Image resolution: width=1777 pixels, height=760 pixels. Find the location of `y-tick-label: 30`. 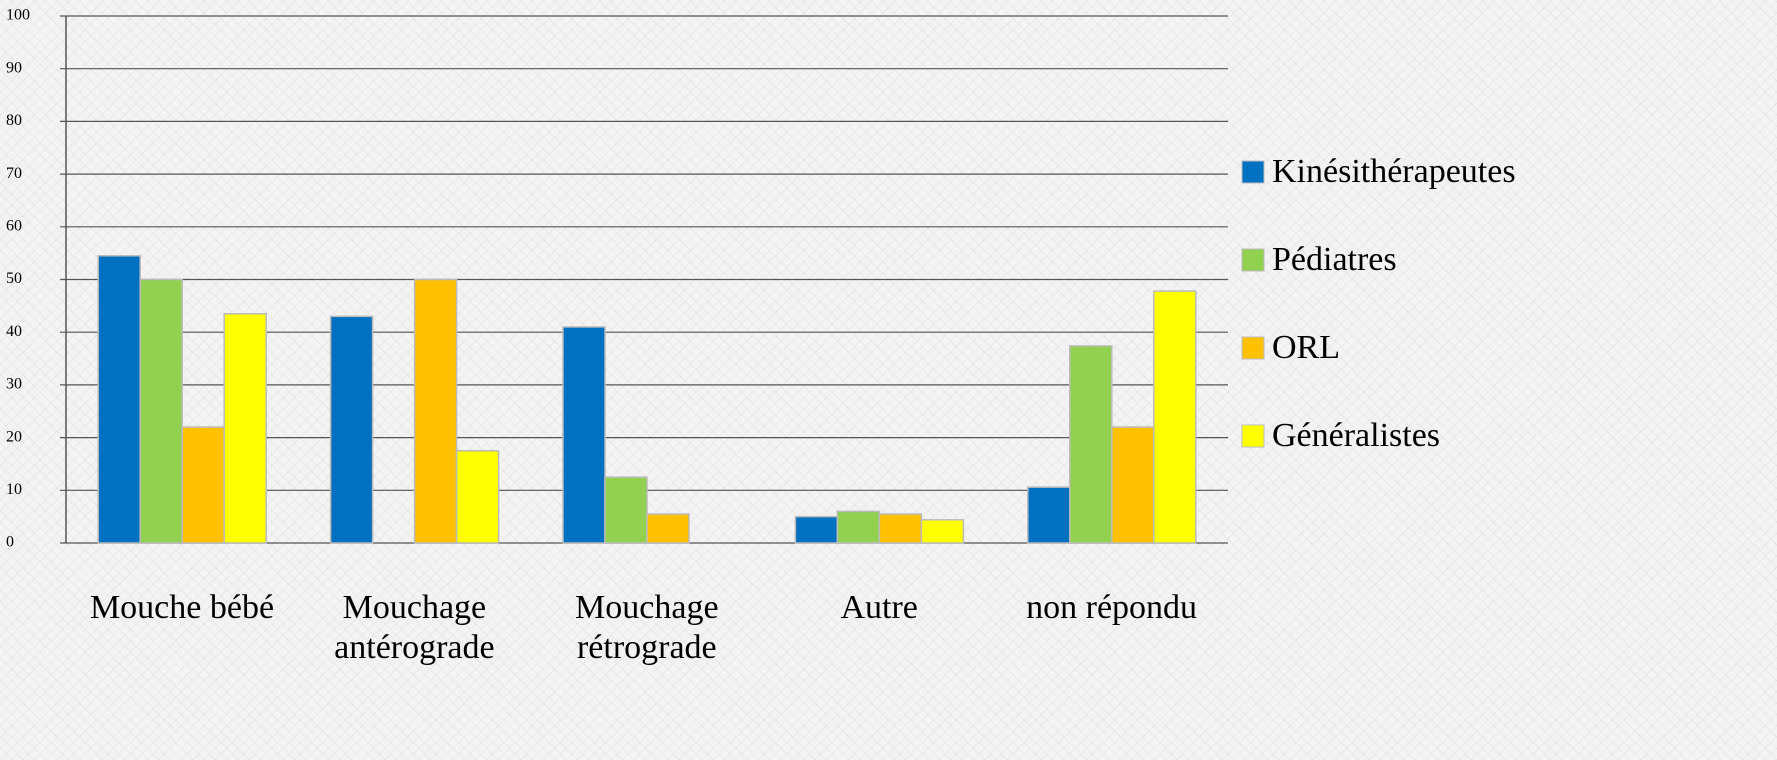

y-tick-label: 30 is located at coordinates (14, 384).